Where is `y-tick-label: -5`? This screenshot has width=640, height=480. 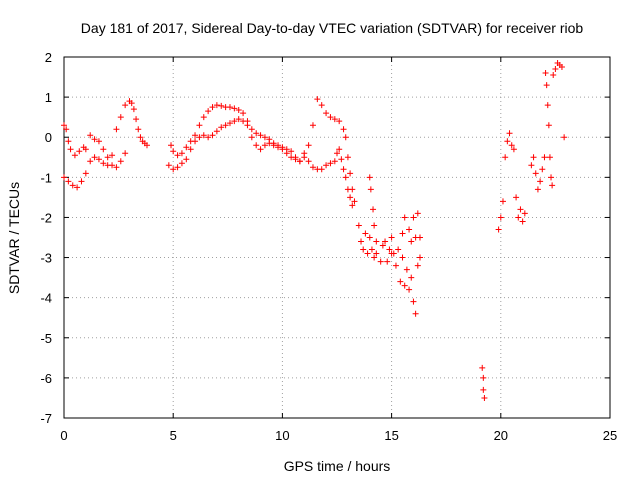
y-tick-label: -5 is located at coordinates (46, 338).